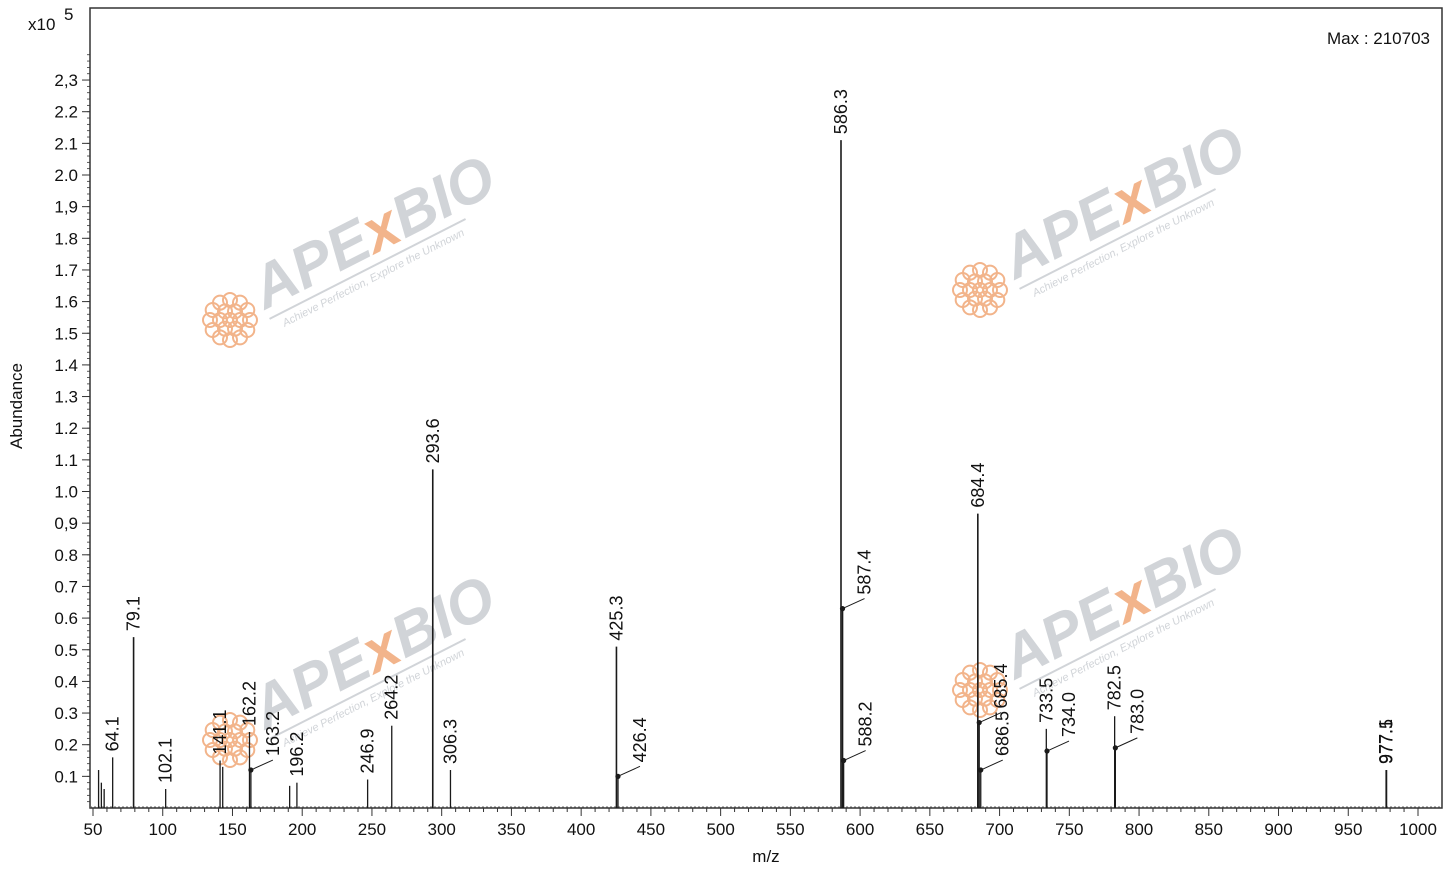 The image size is (1454, 870). I want to click on peak-label: 102.1, so click(166, 760).